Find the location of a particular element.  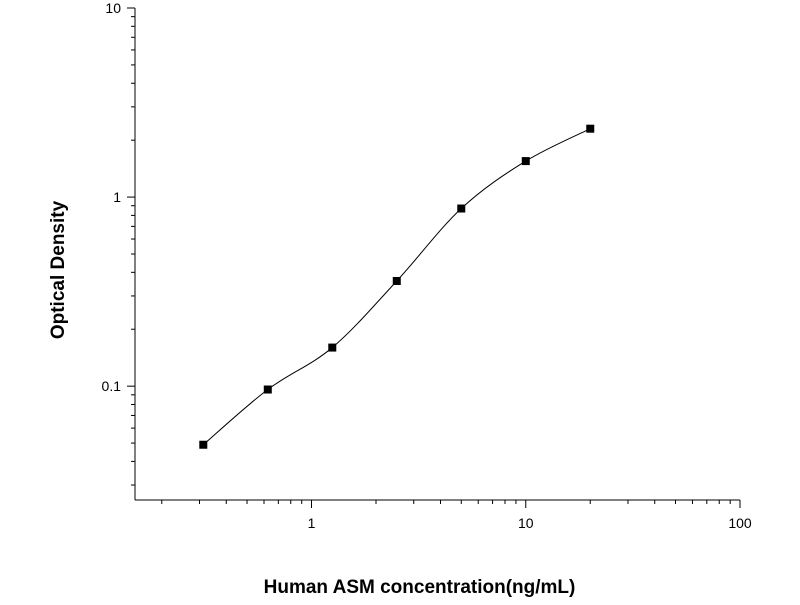

y-tick-label: 0.1 is located at coordinates (112, 386).